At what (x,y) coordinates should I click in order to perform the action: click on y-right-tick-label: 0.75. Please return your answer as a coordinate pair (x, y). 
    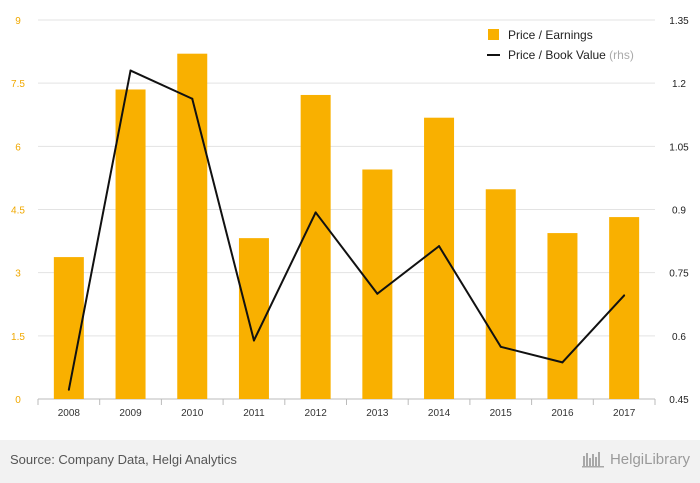
    Looking at the image, I should click on (679, 274).